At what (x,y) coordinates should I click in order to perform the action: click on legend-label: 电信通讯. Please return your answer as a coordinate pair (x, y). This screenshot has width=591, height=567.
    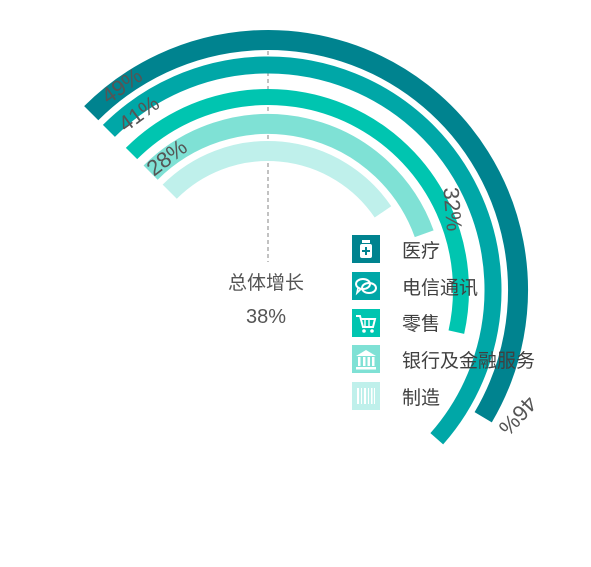
    Looking at the image, I should click on (440, 287).